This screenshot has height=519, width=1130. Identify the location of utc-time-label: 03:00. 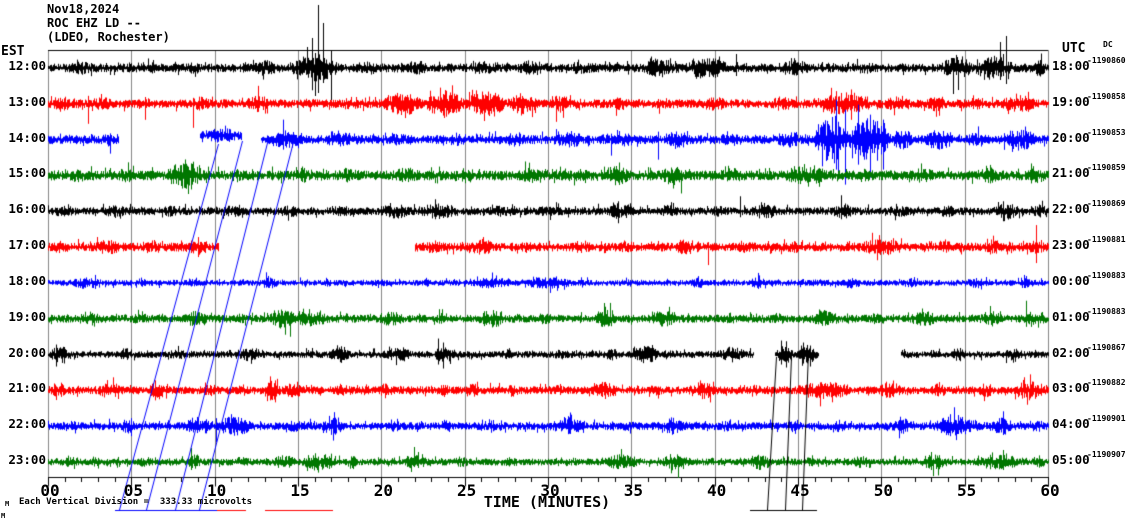
(1071, 387).